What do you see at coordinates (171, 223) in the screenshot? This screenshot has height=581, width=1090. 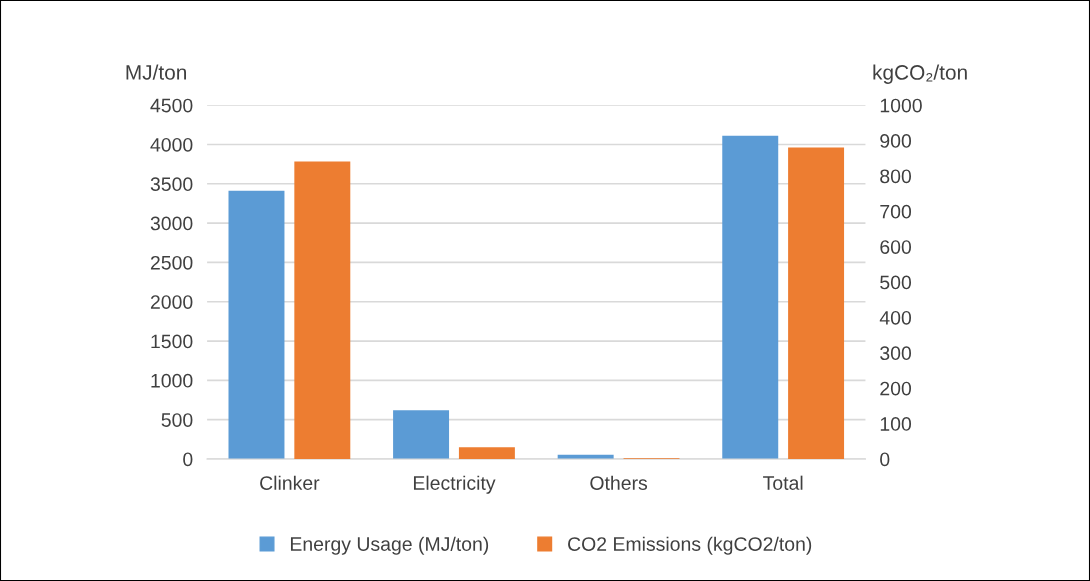 I see `y-tick-label: 3000` at bounding box center [171, 223].